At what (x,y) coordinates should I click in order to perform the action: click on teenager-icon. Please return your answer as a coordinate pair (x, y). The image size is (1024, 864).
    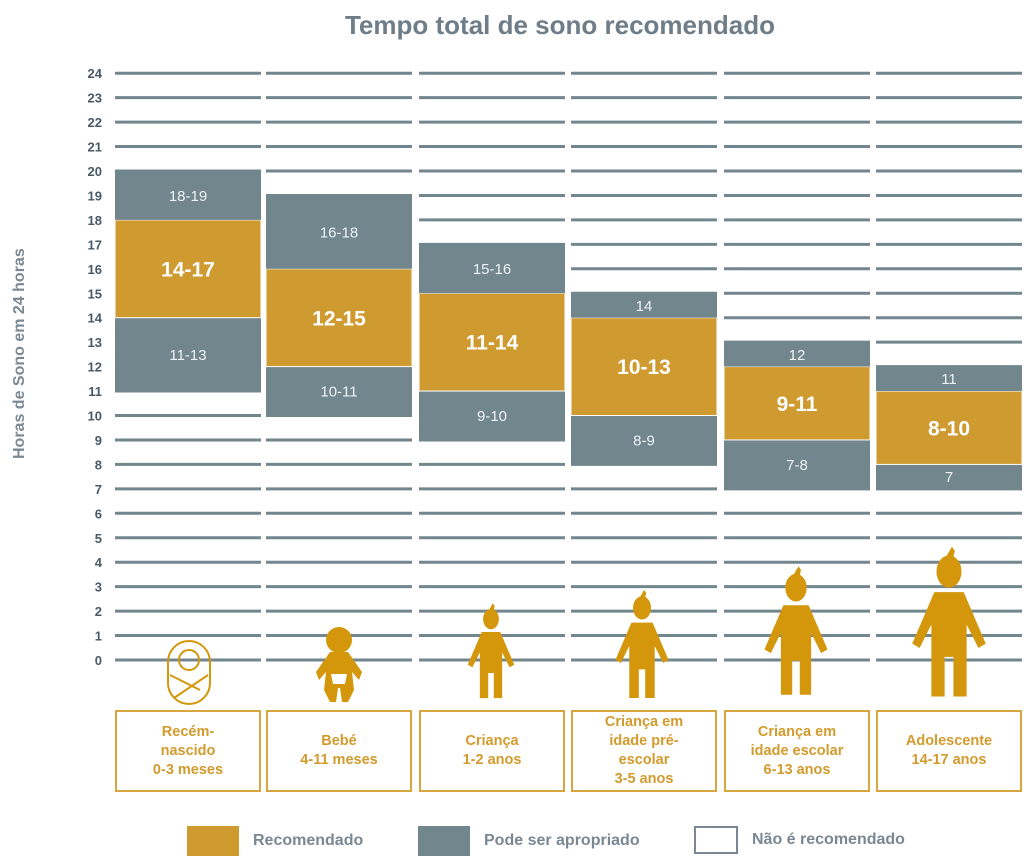
    Looking at the image, I should click on (949, 621).